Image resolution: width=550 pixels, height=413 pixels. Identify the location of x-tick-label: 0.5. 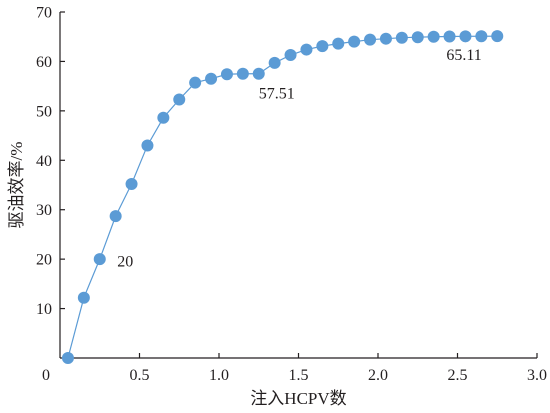
(140, 375).